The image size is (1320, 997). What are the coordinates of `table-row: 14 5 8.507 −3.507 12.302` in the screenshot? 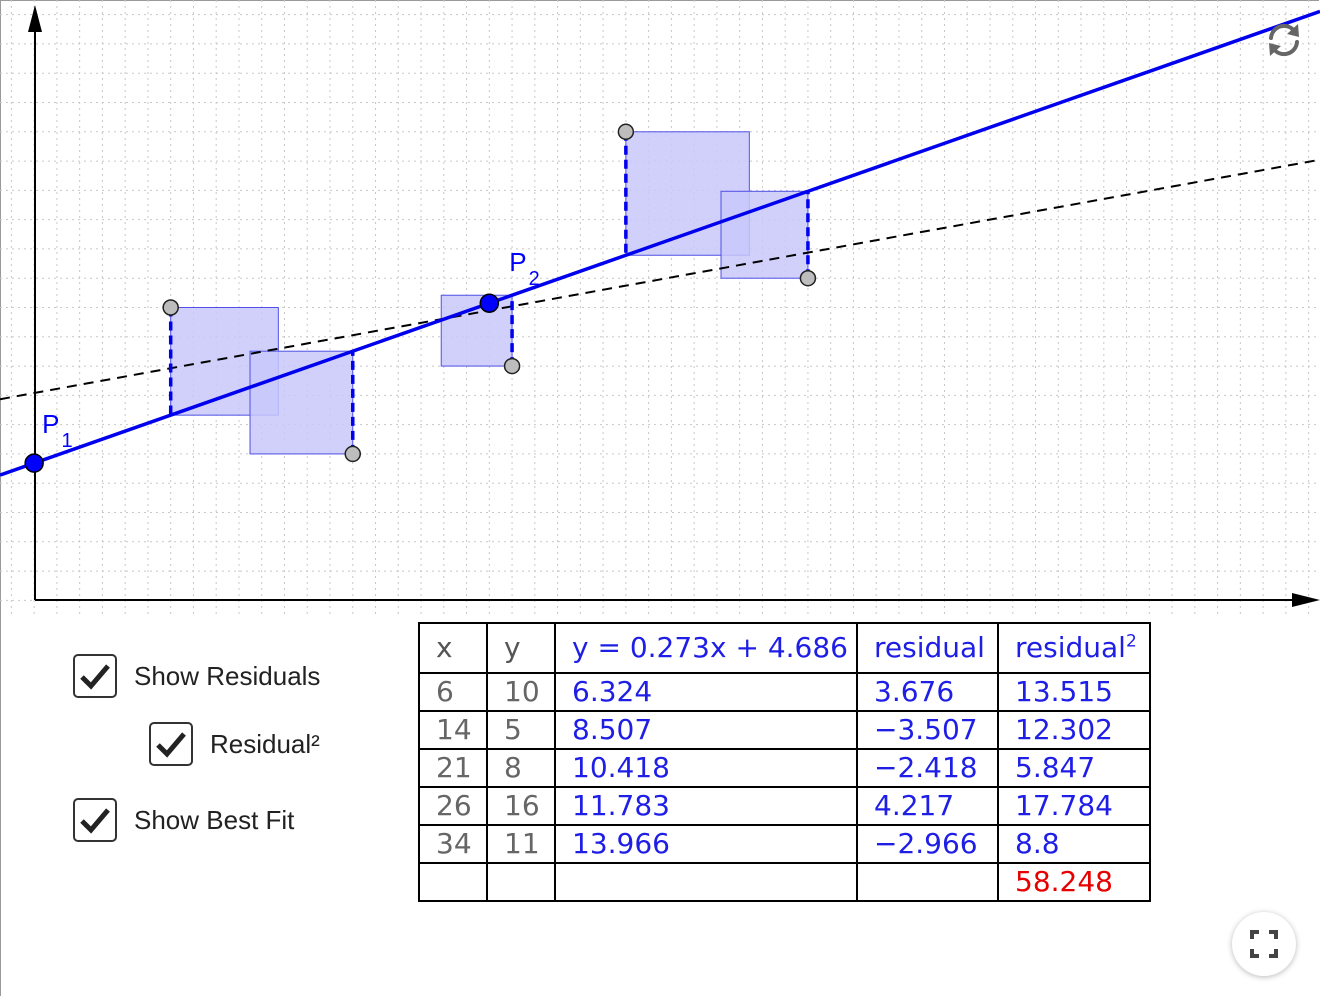 It's located at (784, 730).